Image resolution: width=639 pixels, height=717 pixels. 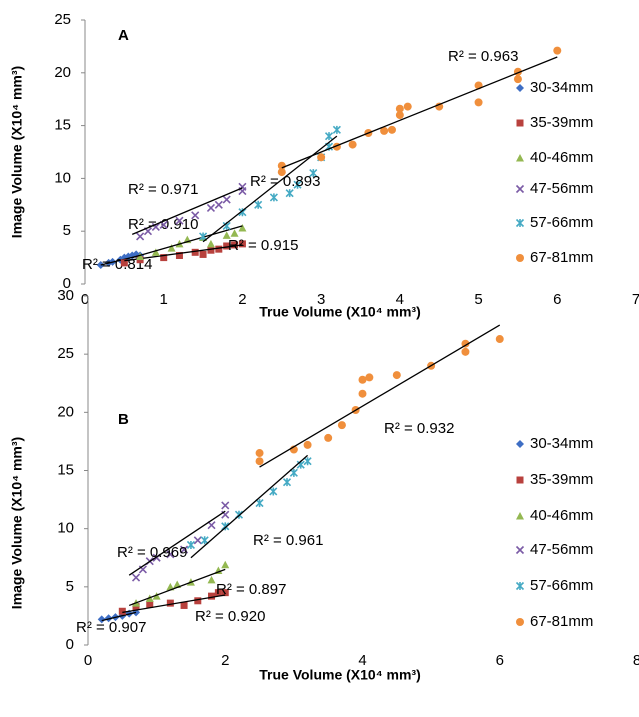 I want to click on y-tick-label: 20, so click(x=62, y=72).